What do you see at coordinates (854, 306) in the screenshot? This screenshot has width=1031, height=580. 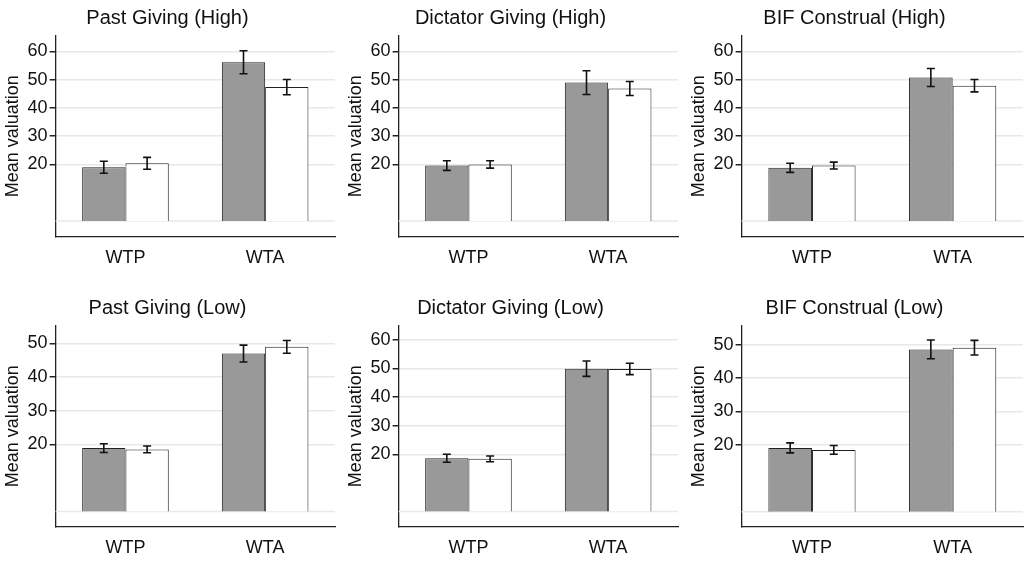 I see `chart-title: BIF Construal (Low)` at bounding box center [854, 306].